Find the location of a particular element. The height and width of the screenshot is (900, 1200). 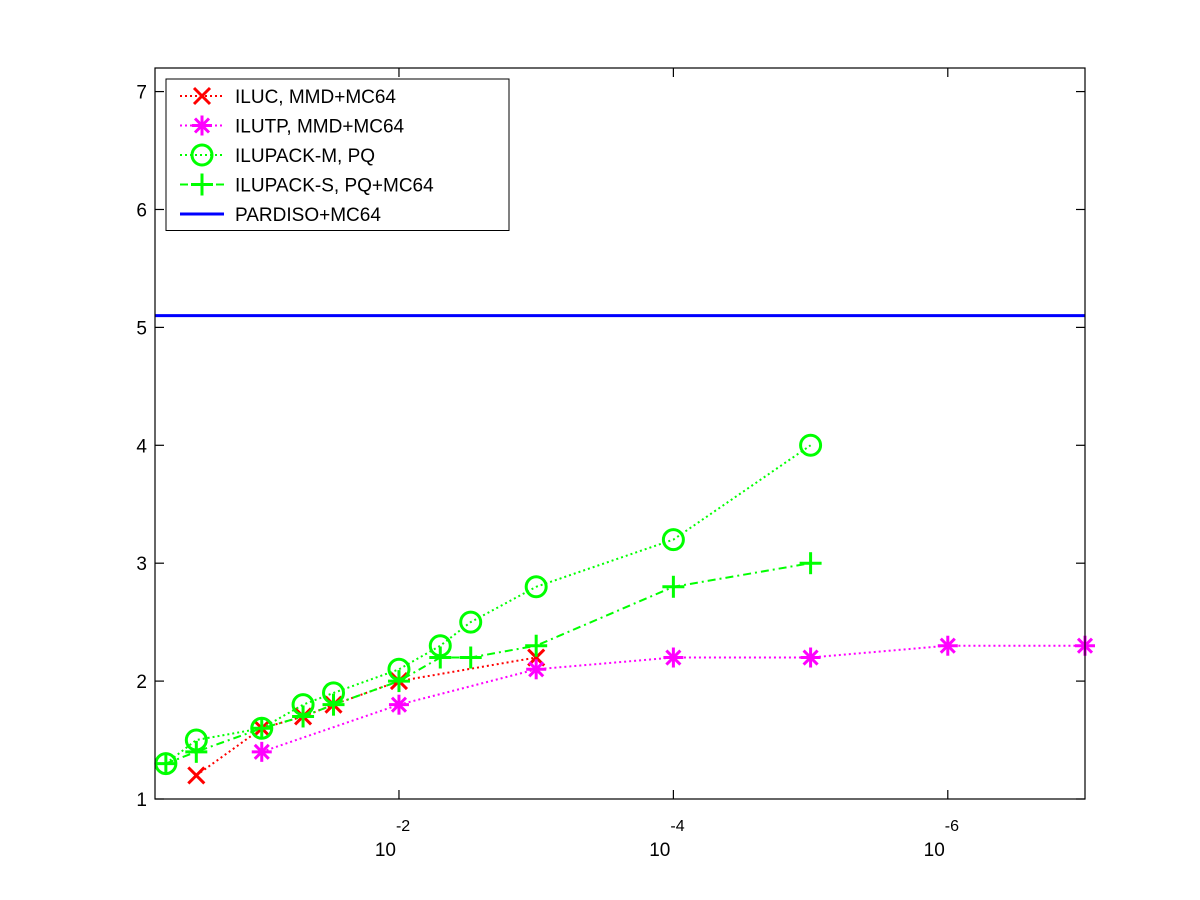

legend-entry: ILUPACK-M, PQ is located at coordinates (277, 155).